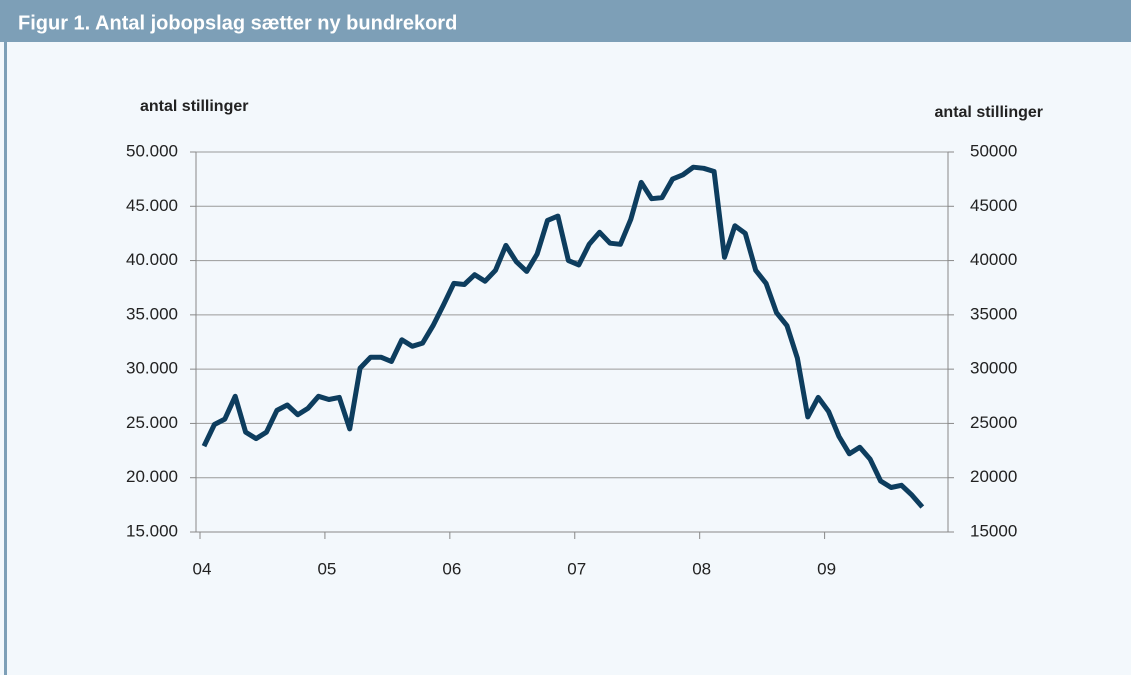 Image resolution: width=1131 pixels, height=675 pixels. I want to click on y-tick-label: 15.000, so click(152, 530).